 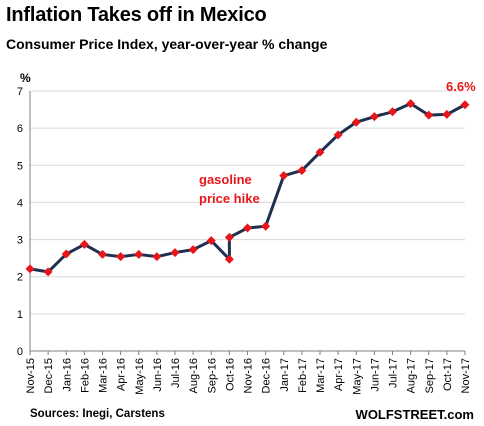 What do you see at coordinates (303, 375) in the screenshot?
I see `x-tick-label: Feb-17` at bounding box center [303, 375].